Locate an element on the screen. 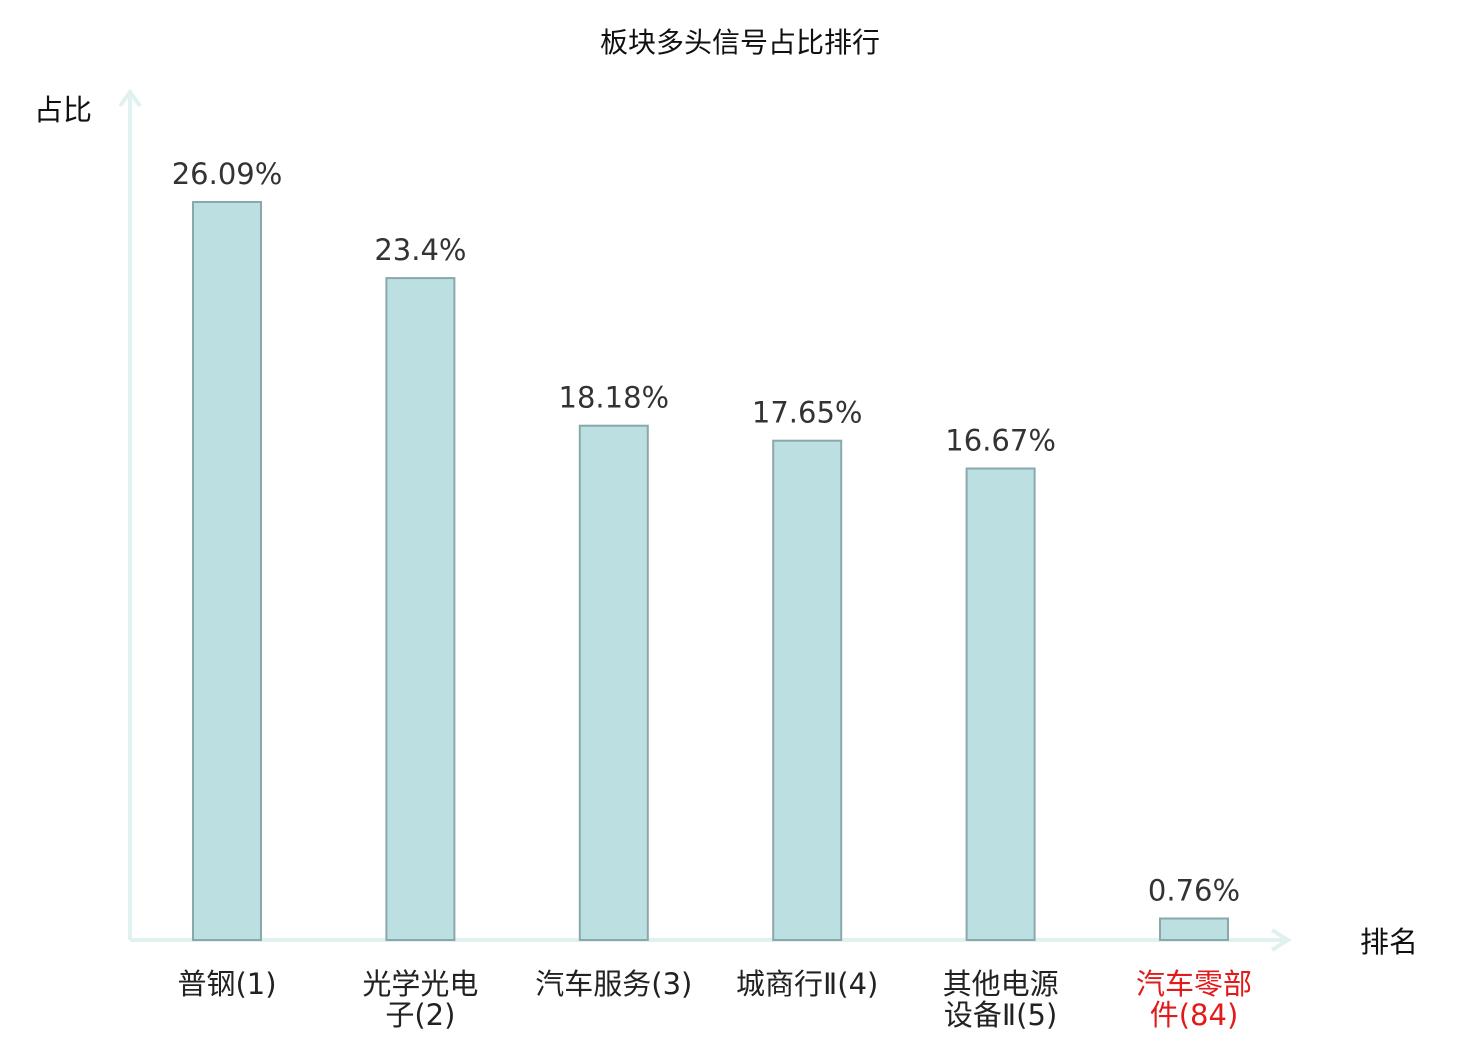 This screenshot has height=1040, width=1480. value-label: 26.09% is located at coordinates (227, 174).